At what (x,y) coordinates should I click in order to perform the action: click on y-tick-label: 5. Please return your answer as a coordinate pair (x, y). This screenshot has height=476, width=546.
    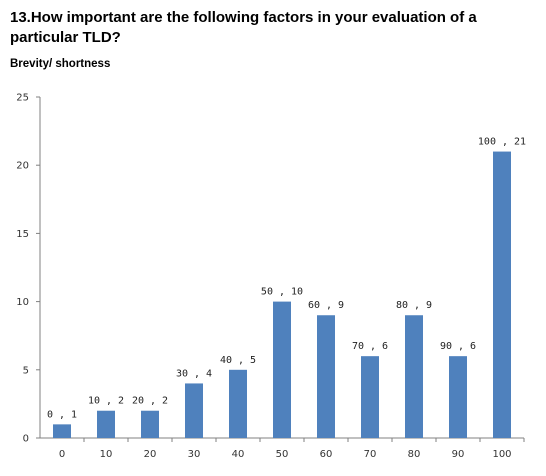
    Looking at the image, I should click on (26, 370).